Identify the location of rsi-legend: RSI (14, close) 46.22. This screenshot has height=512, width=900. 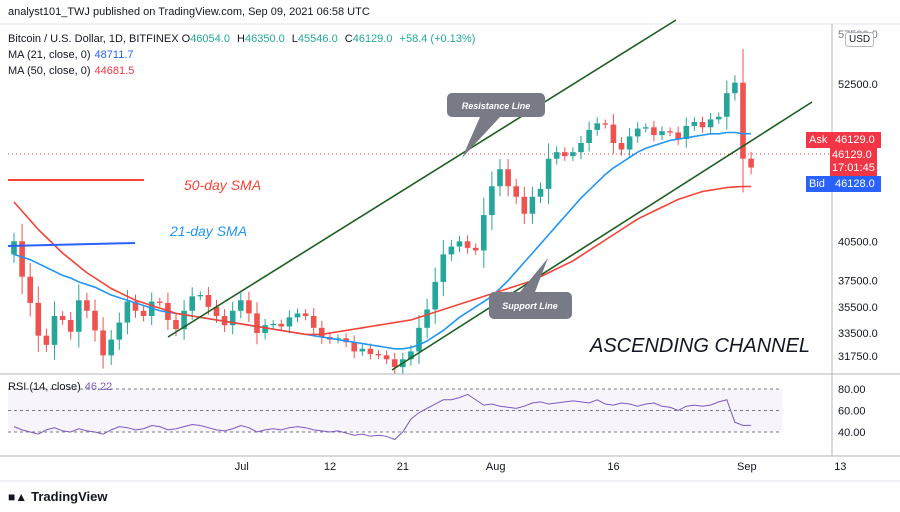
(60, 387).